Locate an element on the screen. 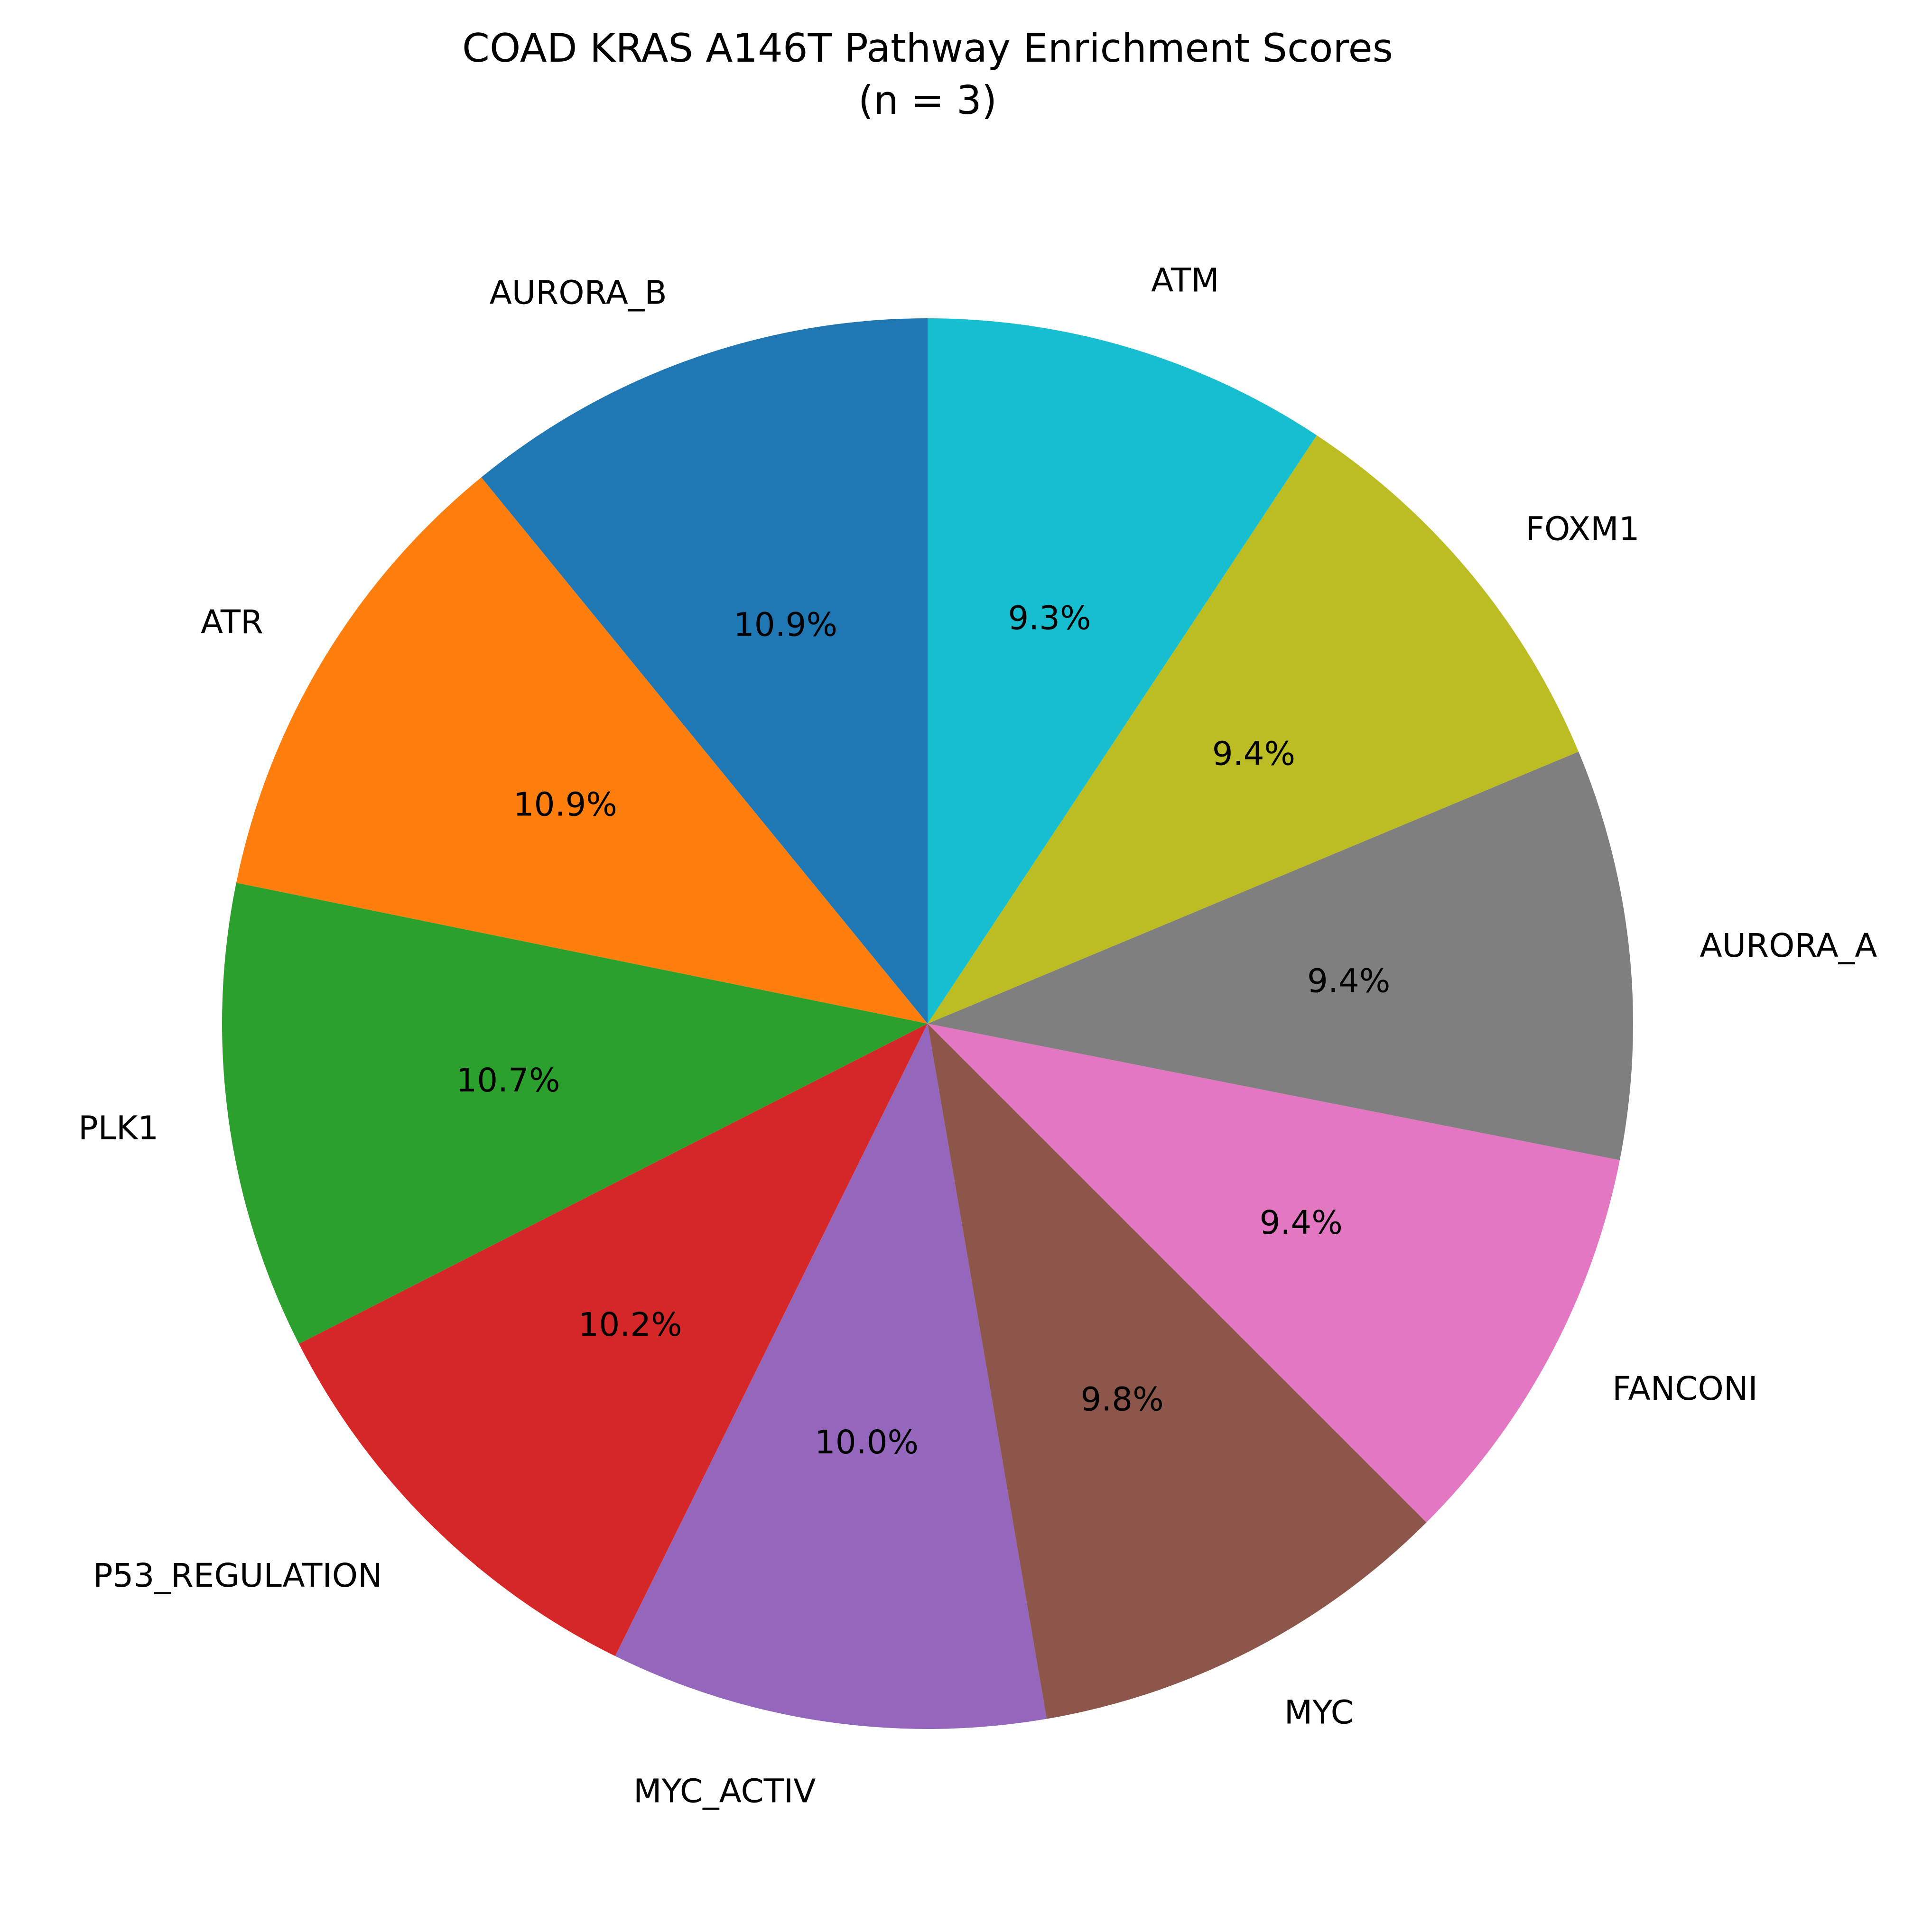 The height and width of the screenshot is (1923, 1932). pct-label: 10.7% is located at coordinates (508, 1081).